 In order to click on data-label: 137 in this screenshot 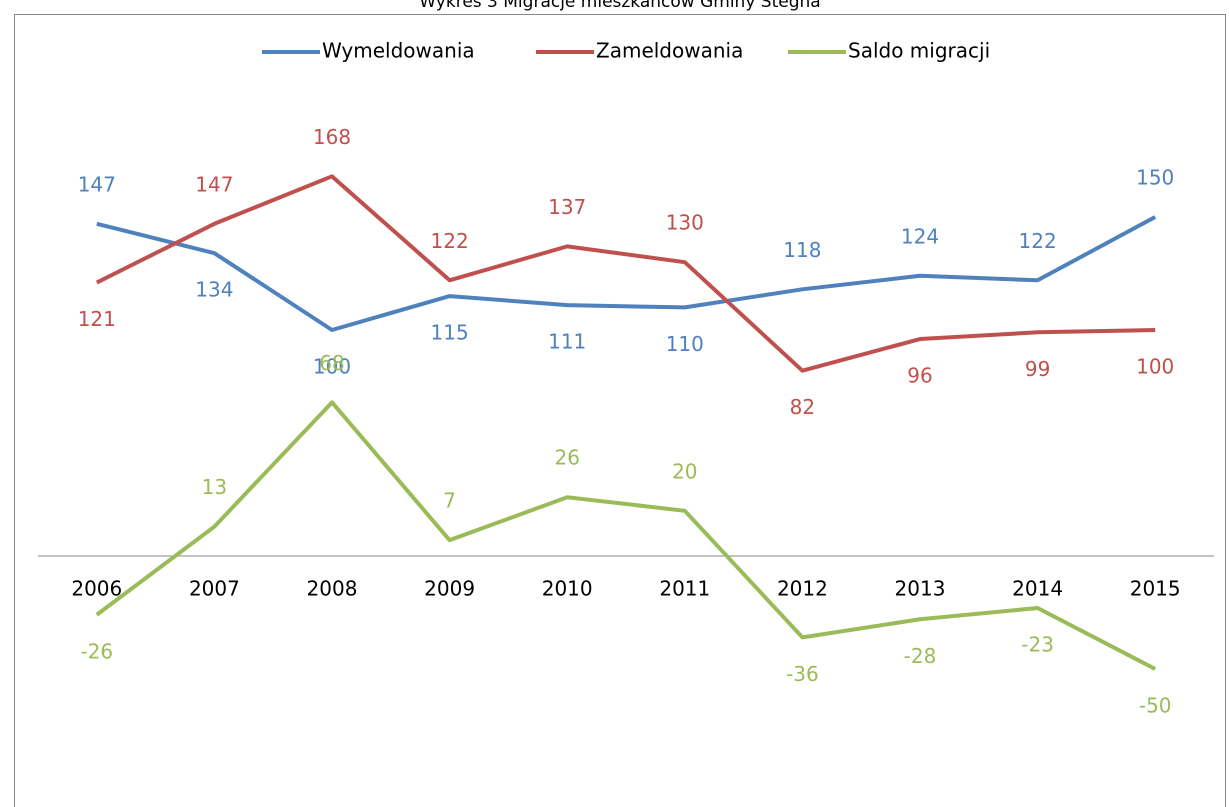, I will do `click(567, 207)`.